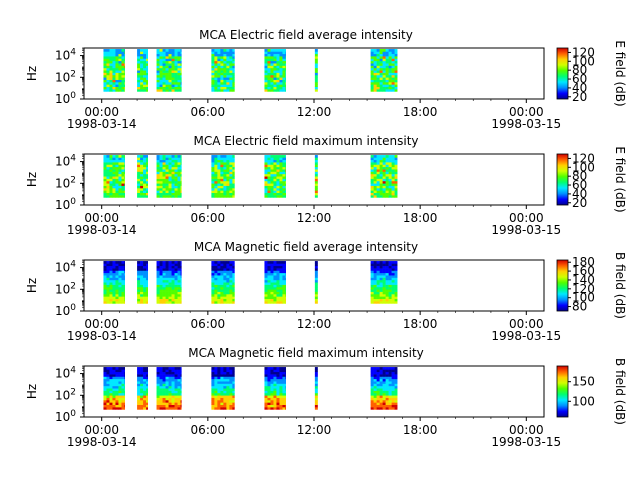 The width and height of the screenshot is (640, 480). What do you see at coordinates (579, 70) in the screenshot?
I see `colorbar-tick-label: 80` at bounding box center [579, 70].